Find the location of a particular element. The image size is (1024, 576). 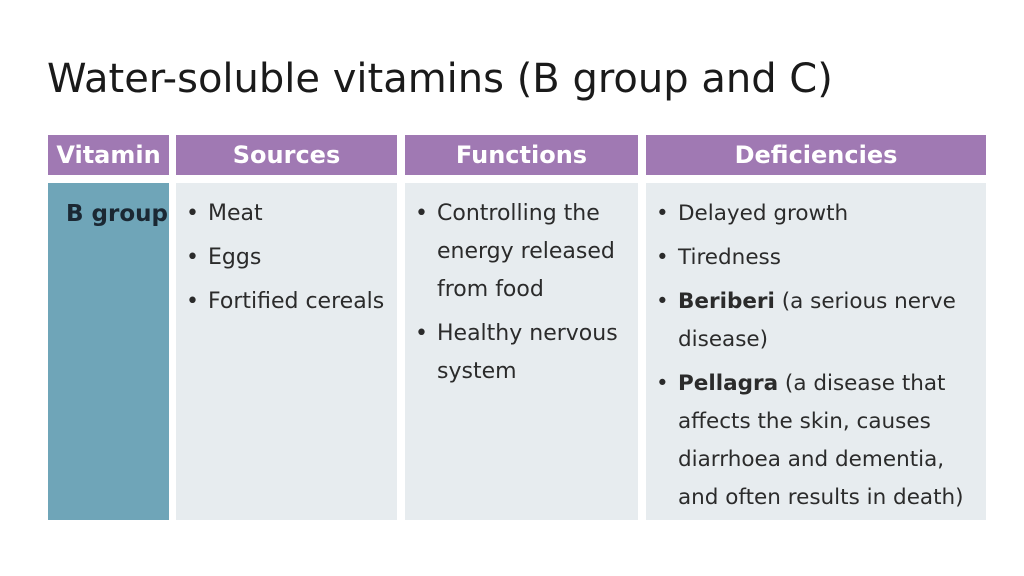

deficiency-term: Beriberi is located at coordinates (726, 301).